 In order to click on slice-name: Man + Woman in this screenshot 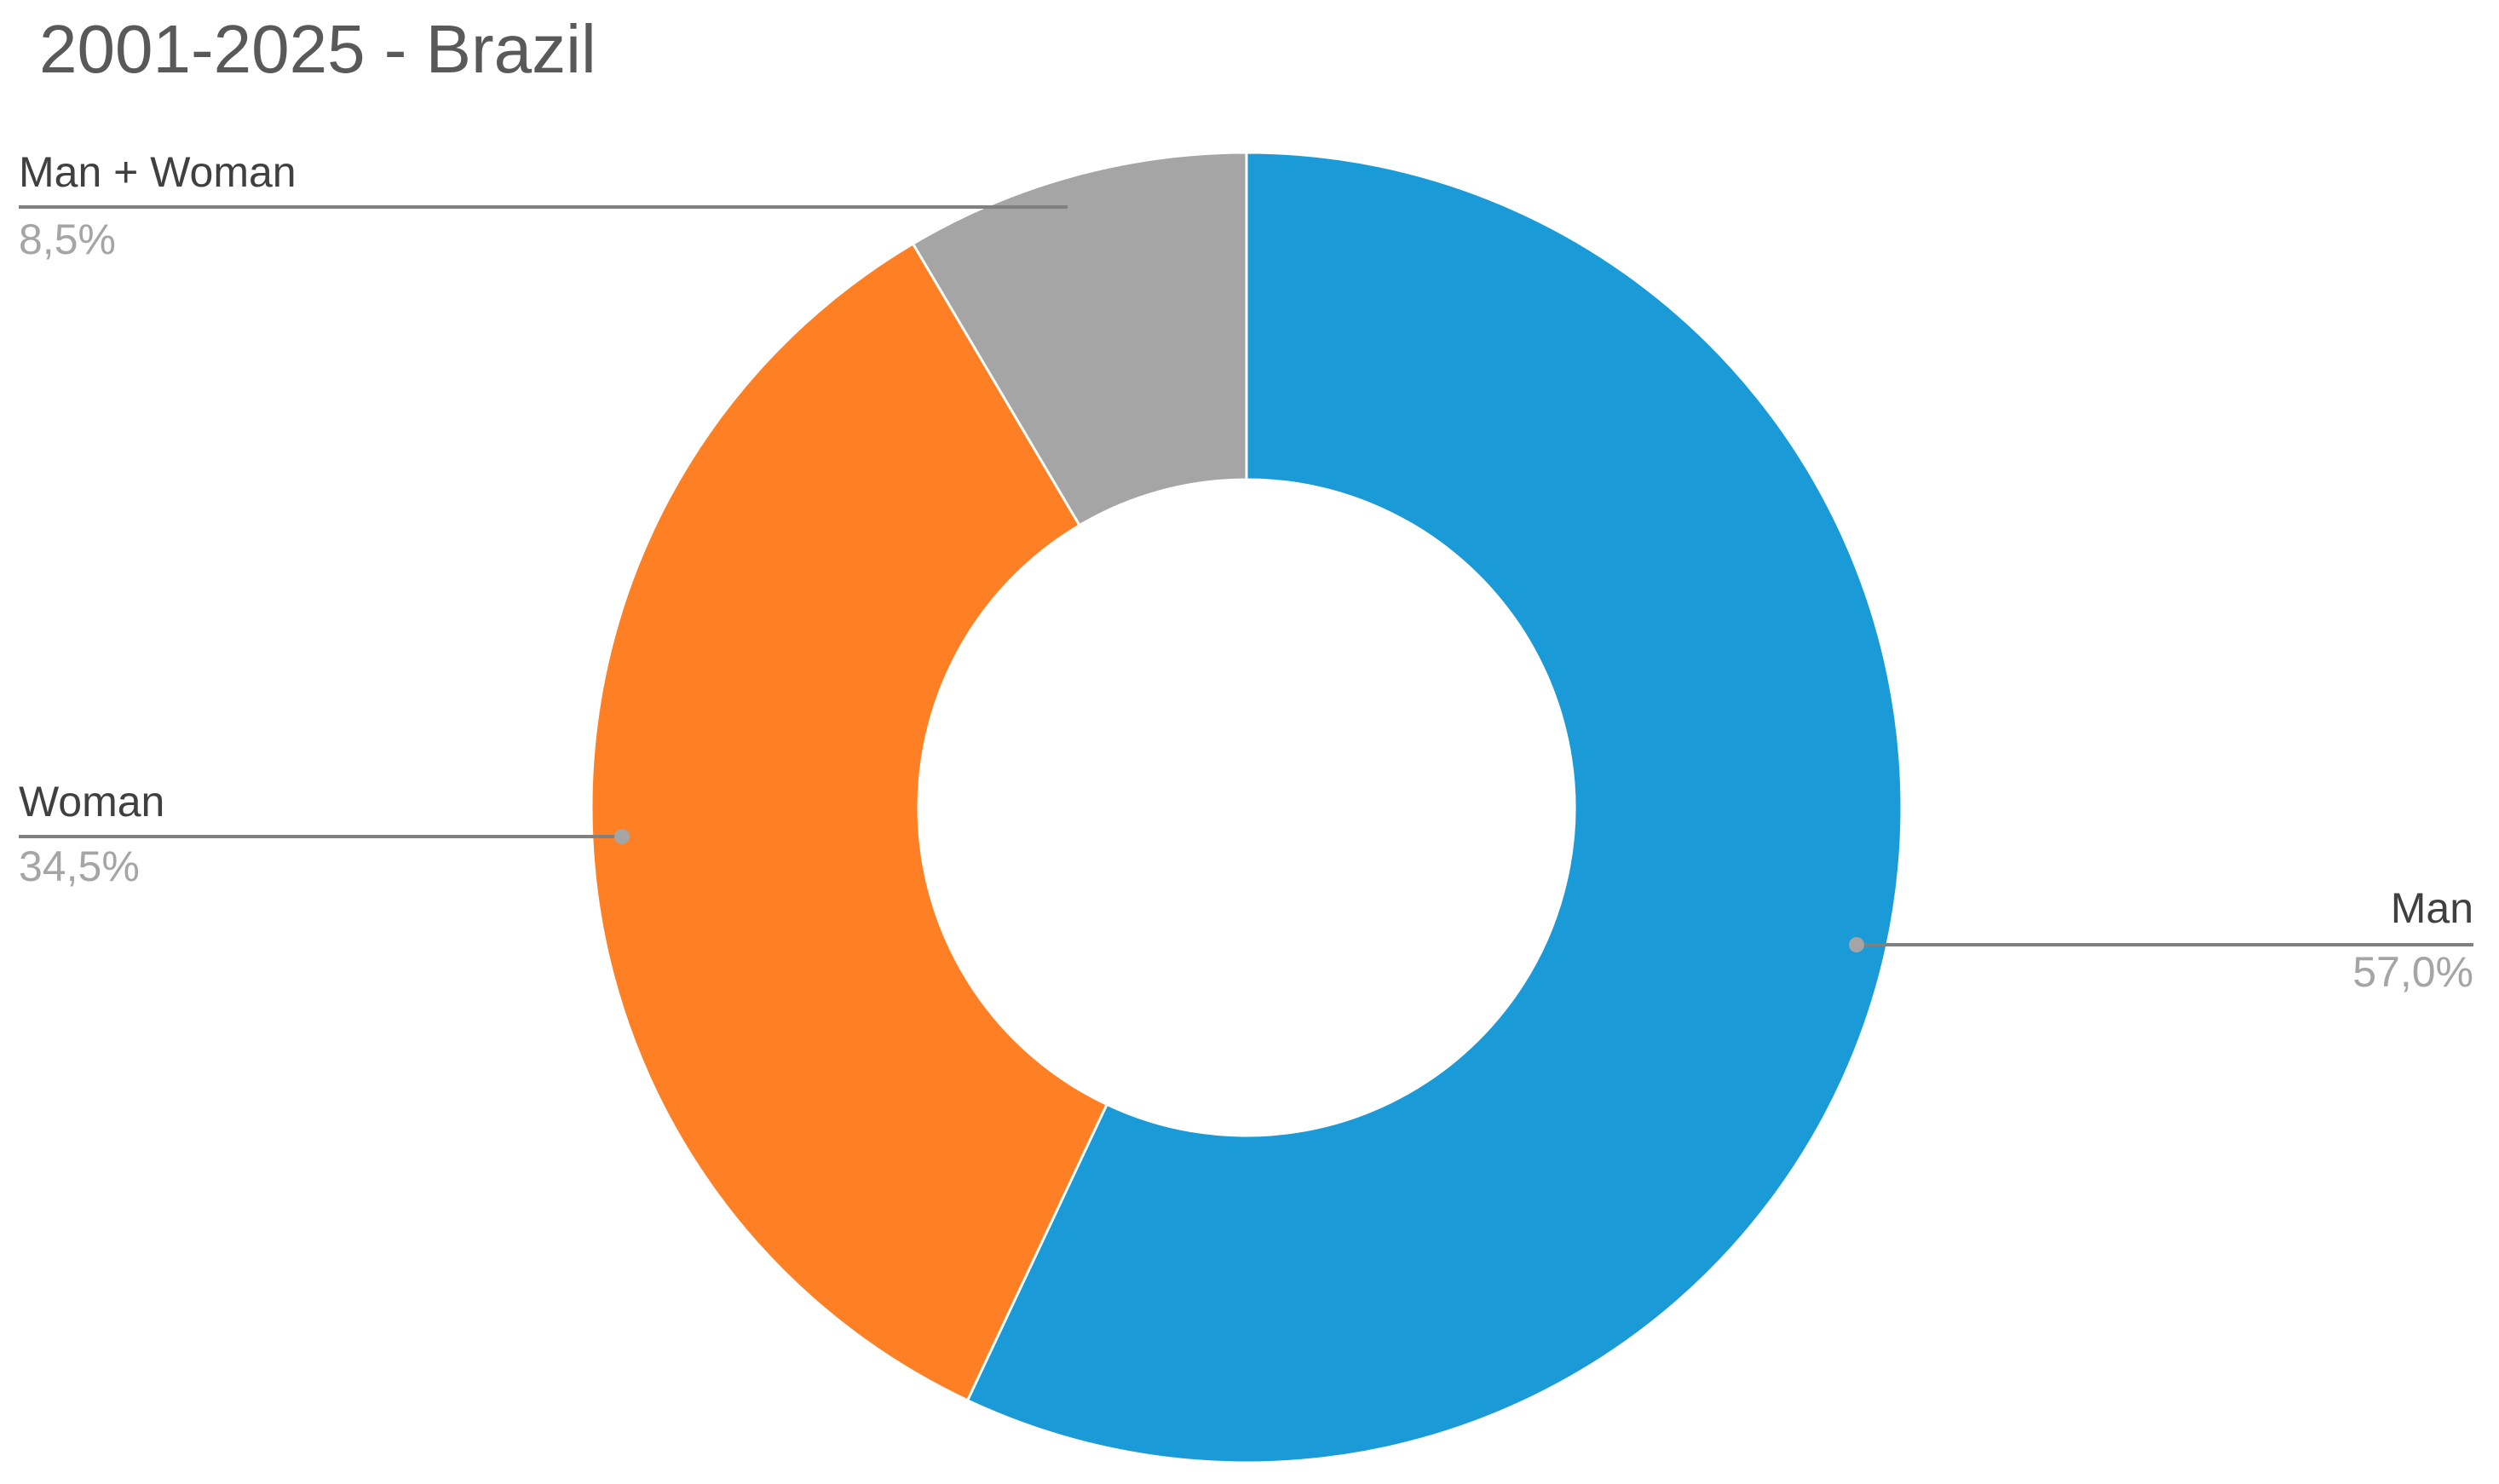, I will do `click(158, 172)`.